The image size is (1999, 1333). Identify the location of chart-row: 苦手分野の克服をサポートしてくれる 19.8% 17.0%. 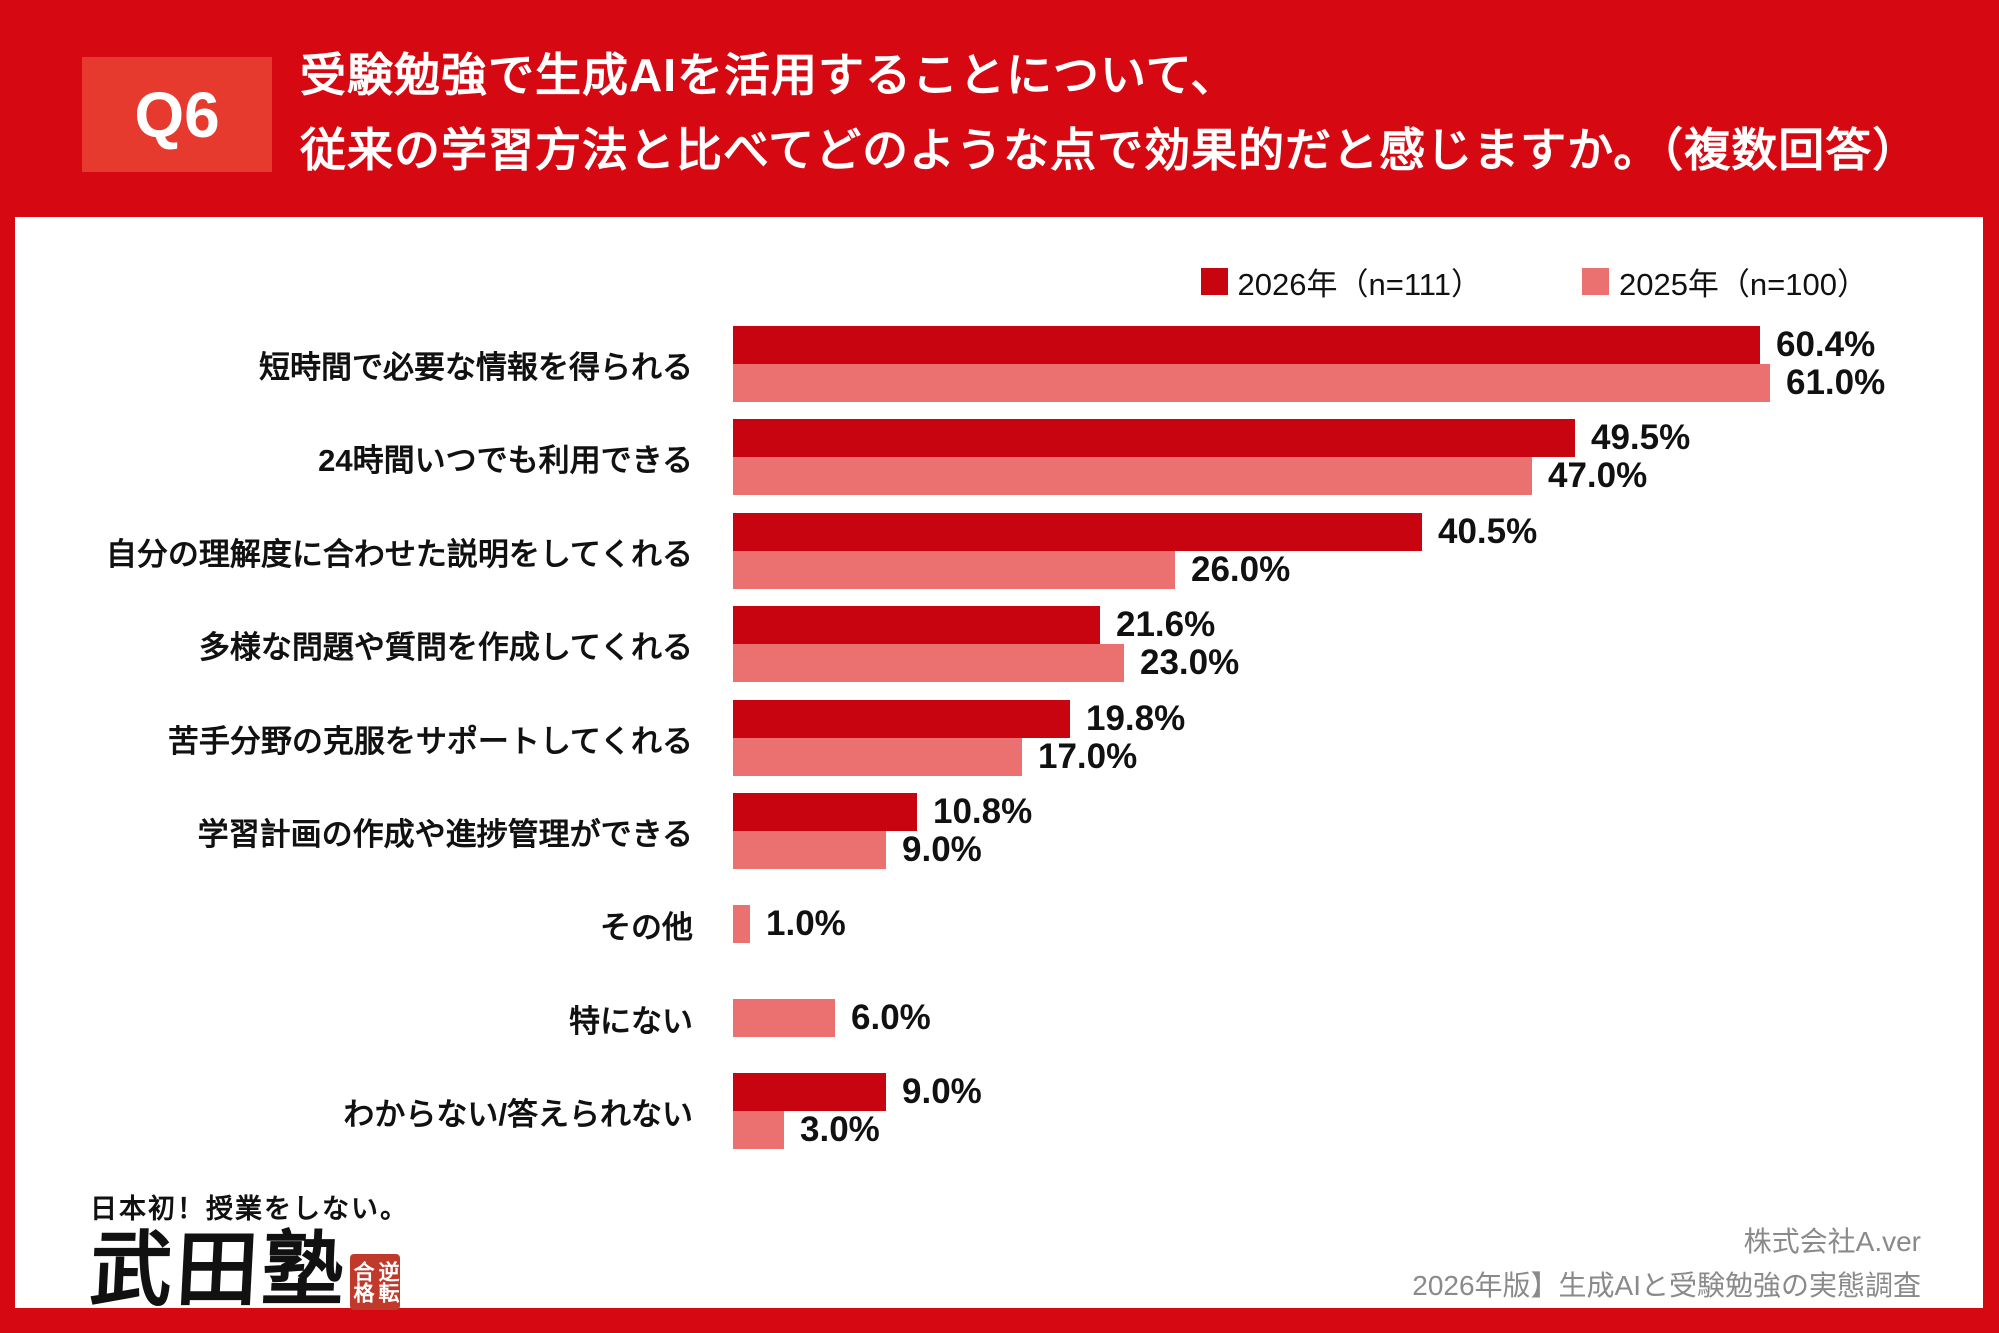
(999, 737).